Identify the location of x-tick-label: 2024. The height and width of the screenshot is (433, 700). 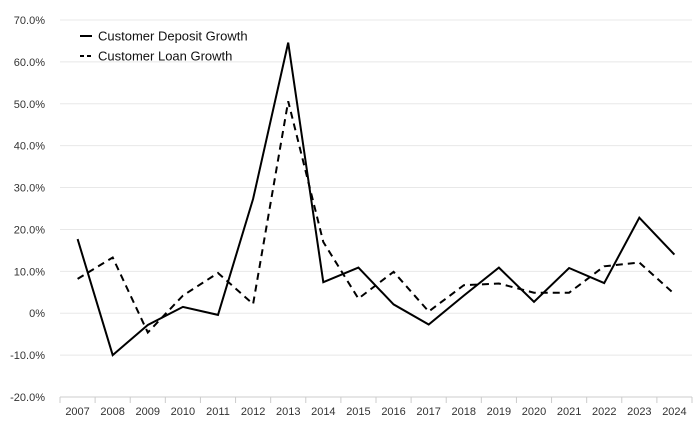
(674, 412).